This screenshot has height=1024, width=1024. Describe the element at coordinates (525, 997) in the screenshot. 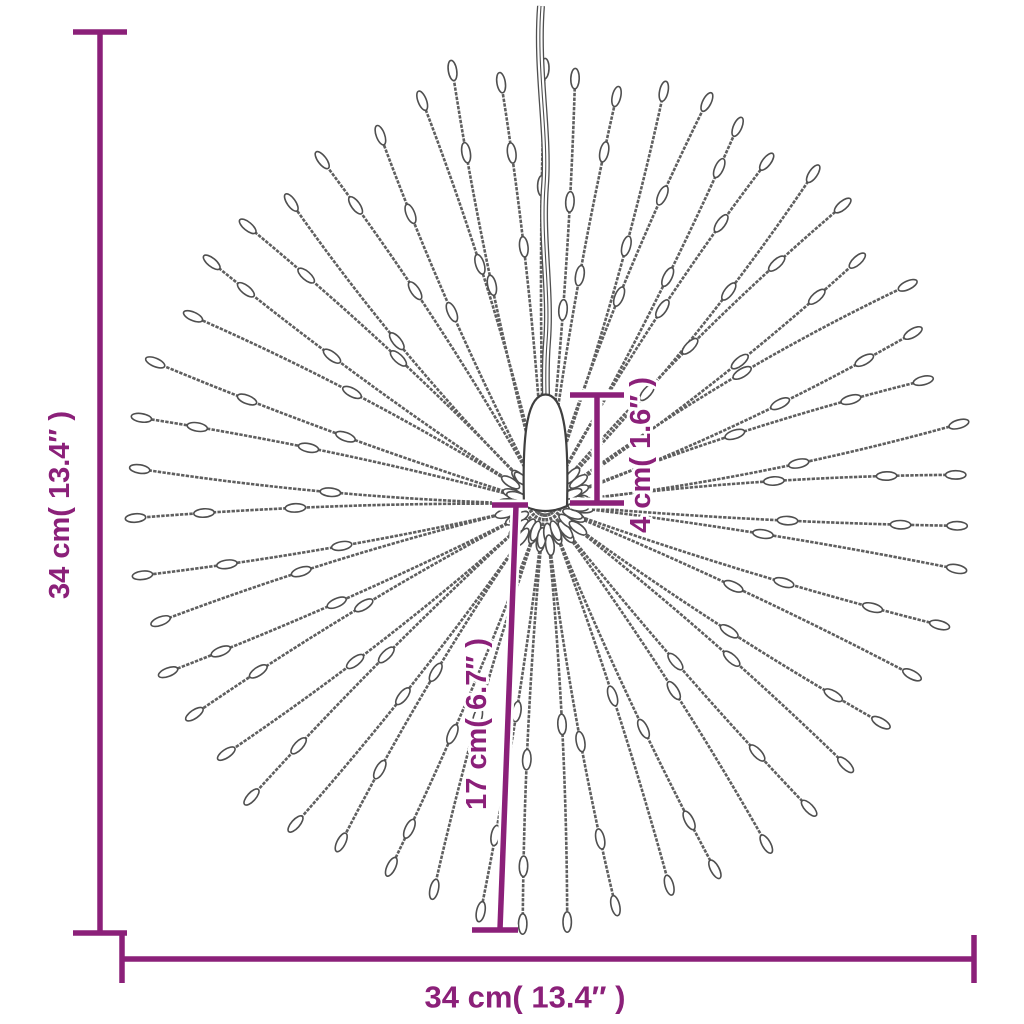

I see `width-dimension-label: 34 cm( 13.4″ )` at that location.